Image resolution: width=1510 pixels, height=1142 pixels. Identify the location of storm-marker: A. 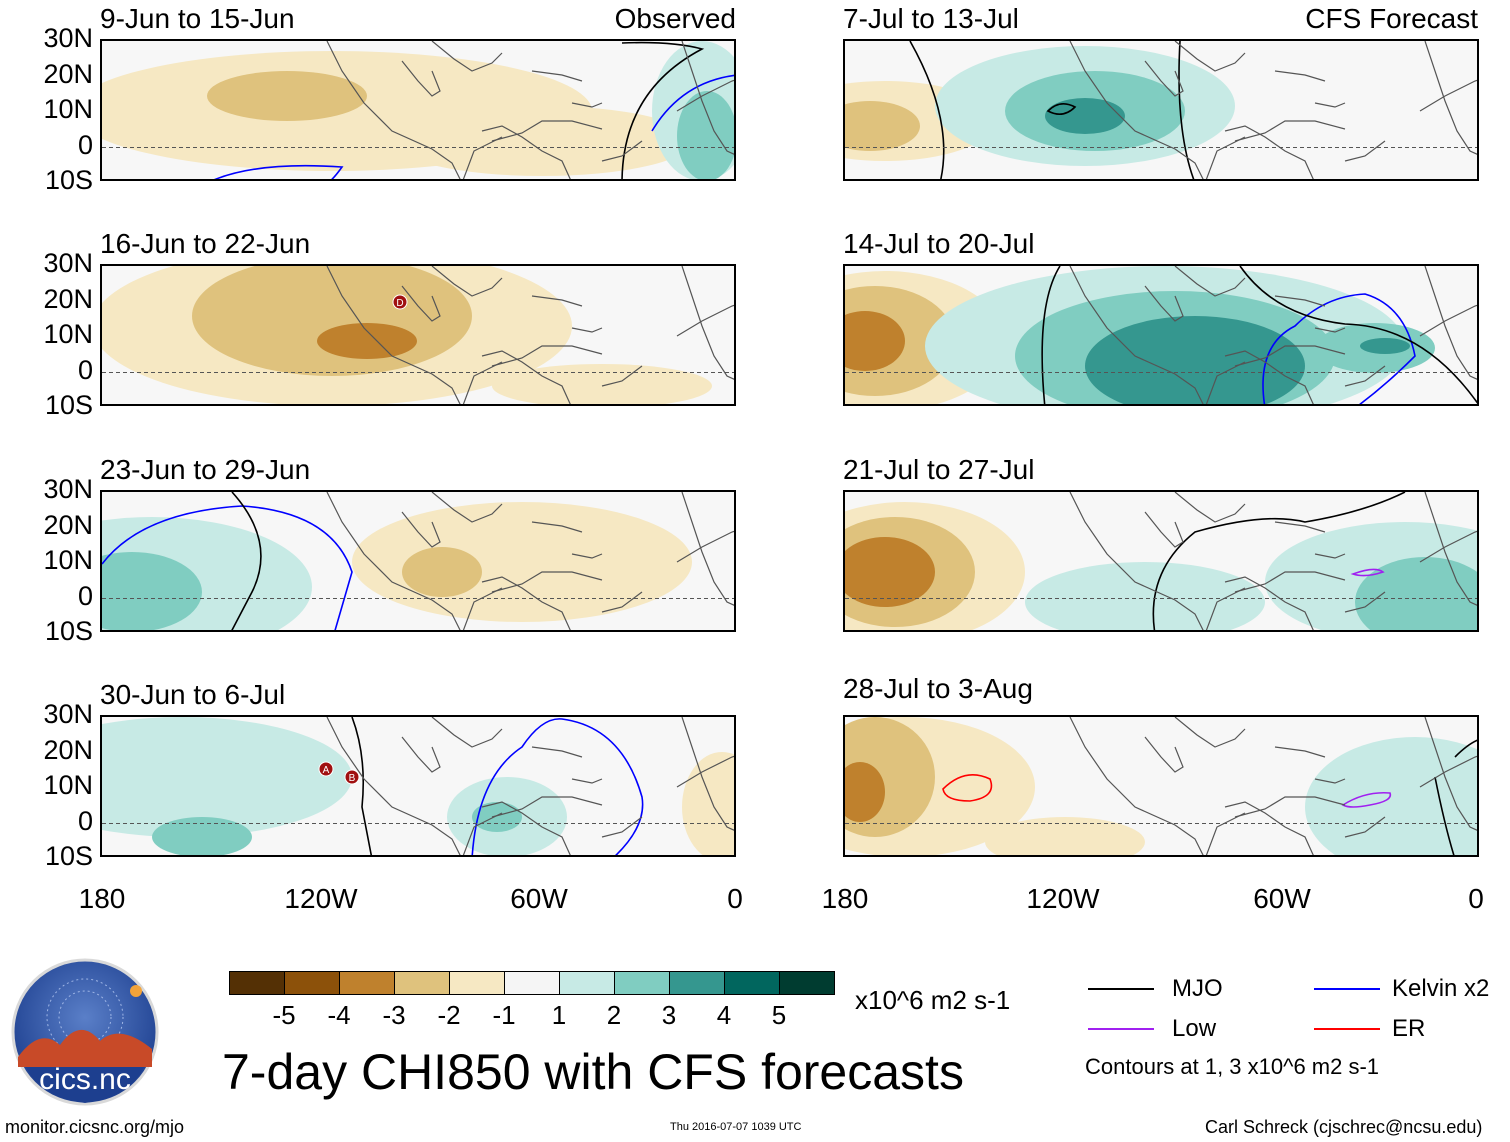
(326, 769).